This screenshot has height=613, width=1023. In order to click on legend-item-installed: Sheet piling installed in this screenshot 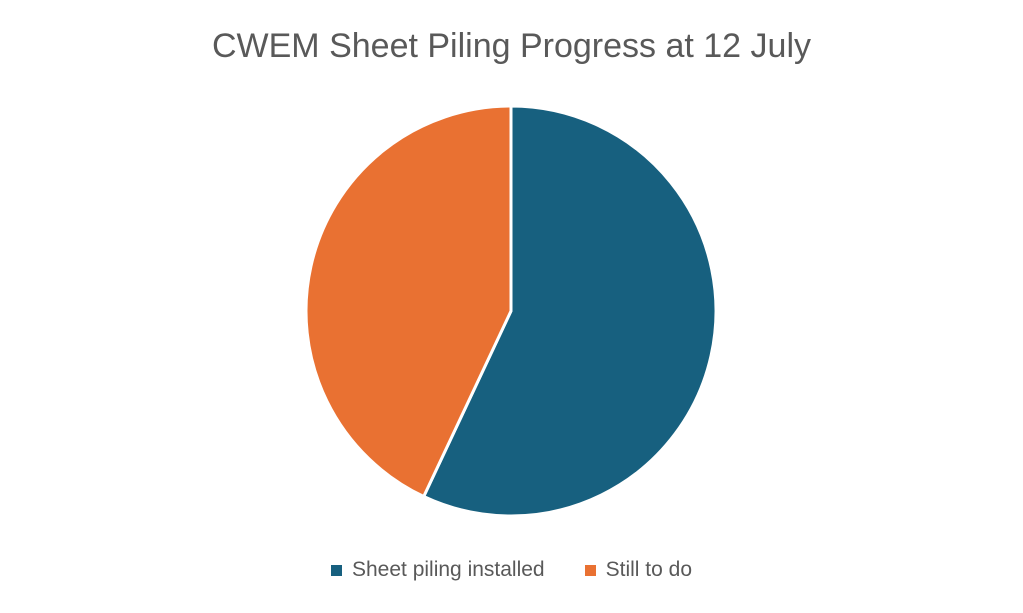, I will do `click(437, 570)`.